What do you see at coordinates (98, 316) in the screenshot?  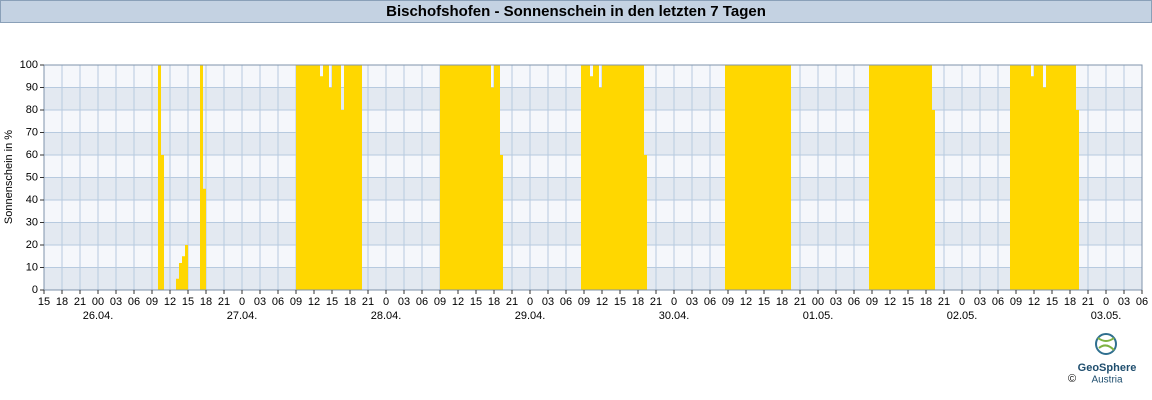 I see `x-day-label: 26.04.` at bounding box center [98, 316].